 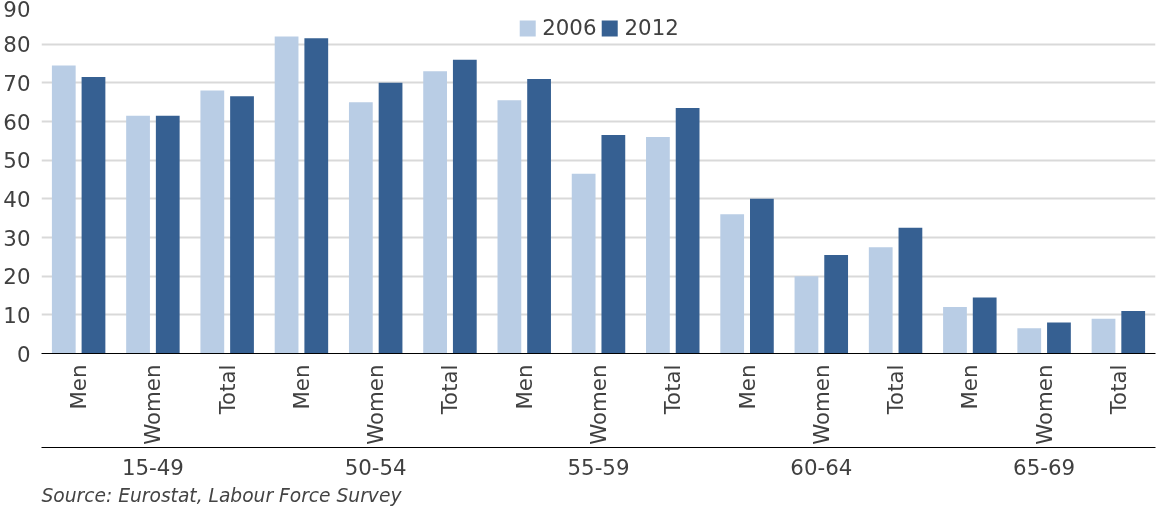 What do you see at coordinates (17, 199) in the screenshot?
I see `y-tick-label: 40` at bounding box center [17, 199].